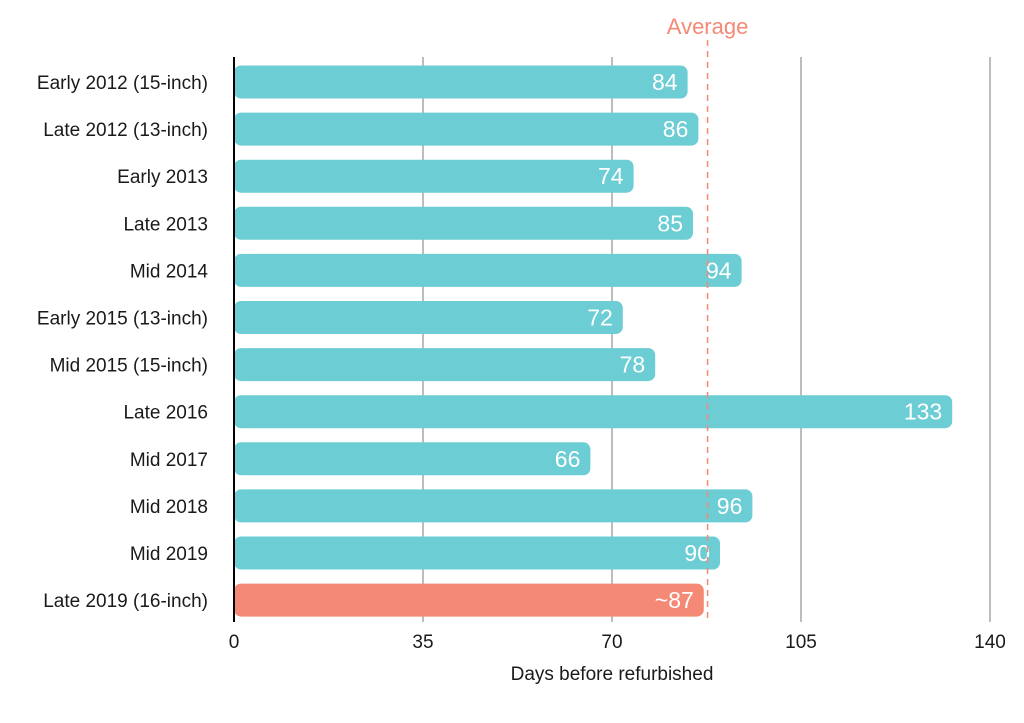 The height and width of the screenshot is (723, 1024). Describe the element at coordinates (162, 177) in the screenshot. I see `category-label: Early 2013` at that location.